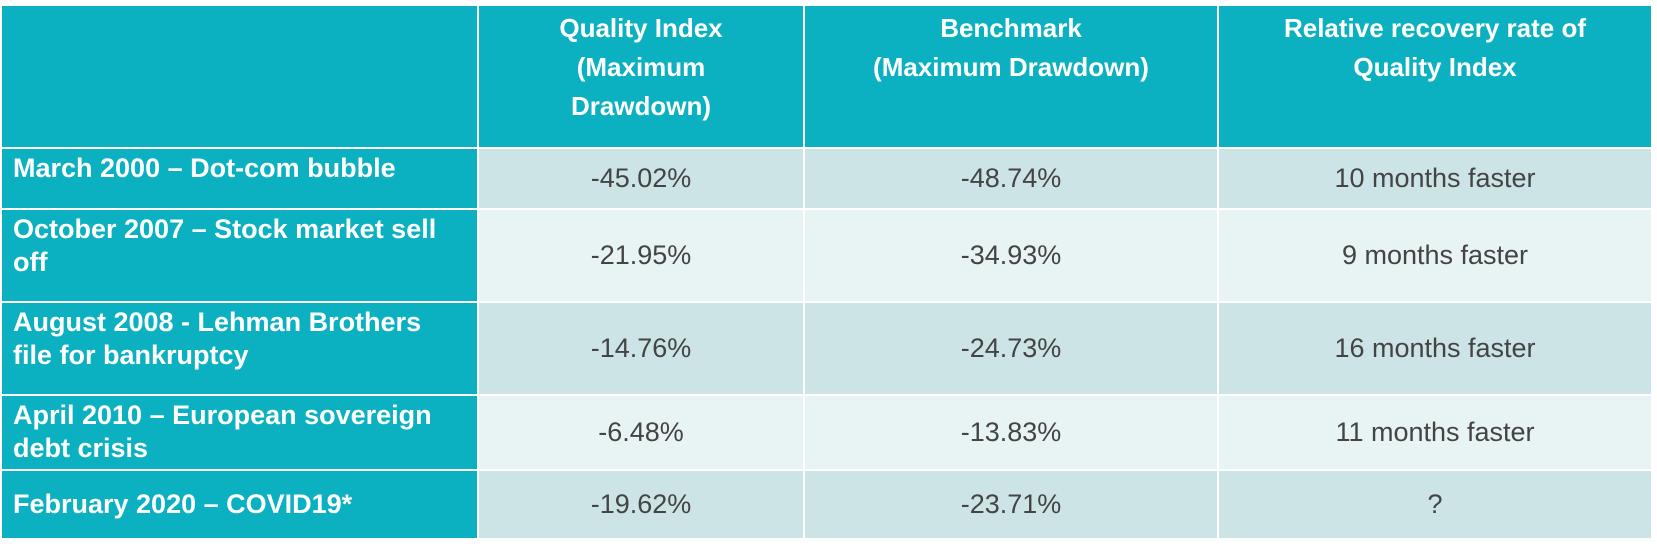 This screenshot has height=547, width=1657. What do you see at coordinates (1011, 28) in the screenshot?
I see `header-benchmark-line-1: Benchmark` at bounding box center [1011, 28].